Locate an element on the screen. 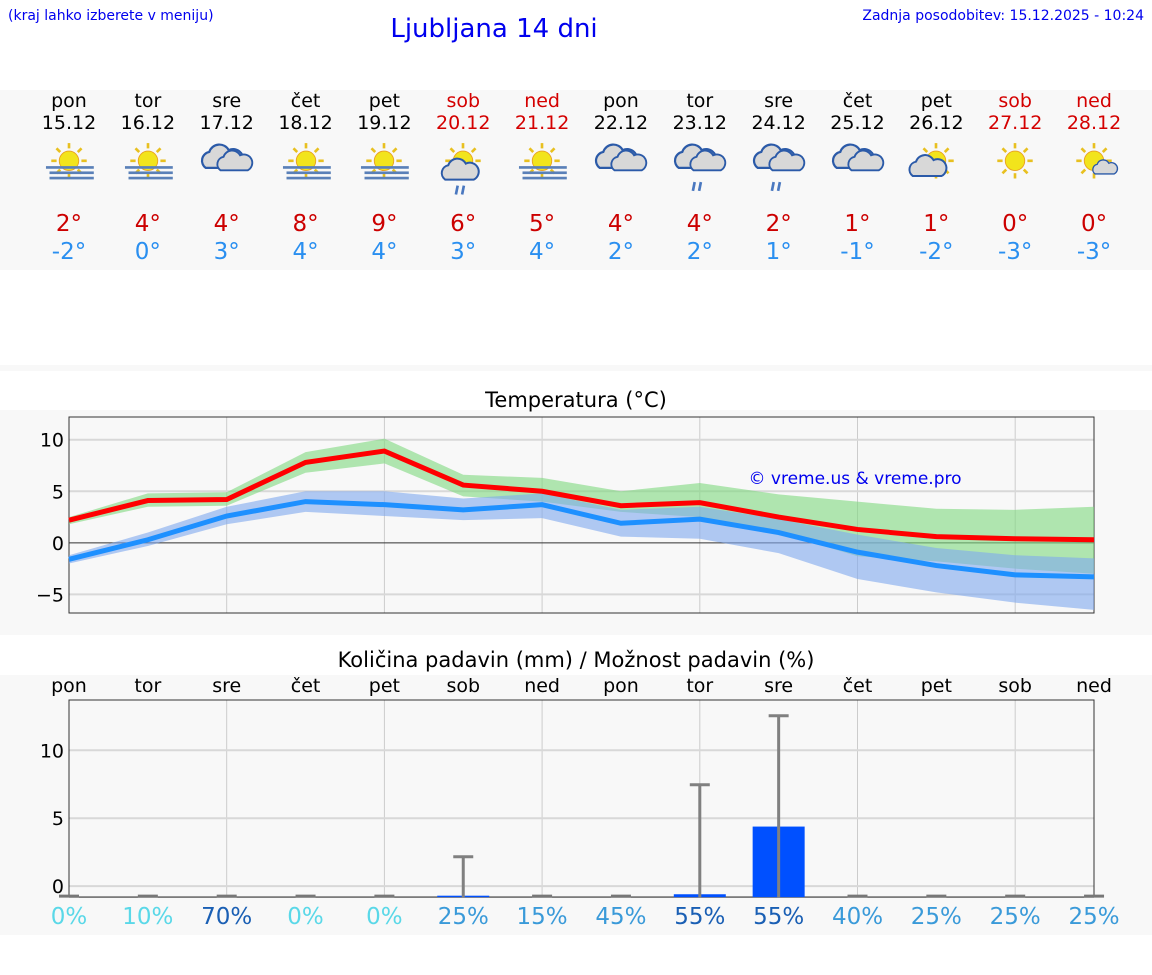 The image size is (1152, 975). day-forecast: tor 16.12 4° 0° is located at coordinates (148, 178).